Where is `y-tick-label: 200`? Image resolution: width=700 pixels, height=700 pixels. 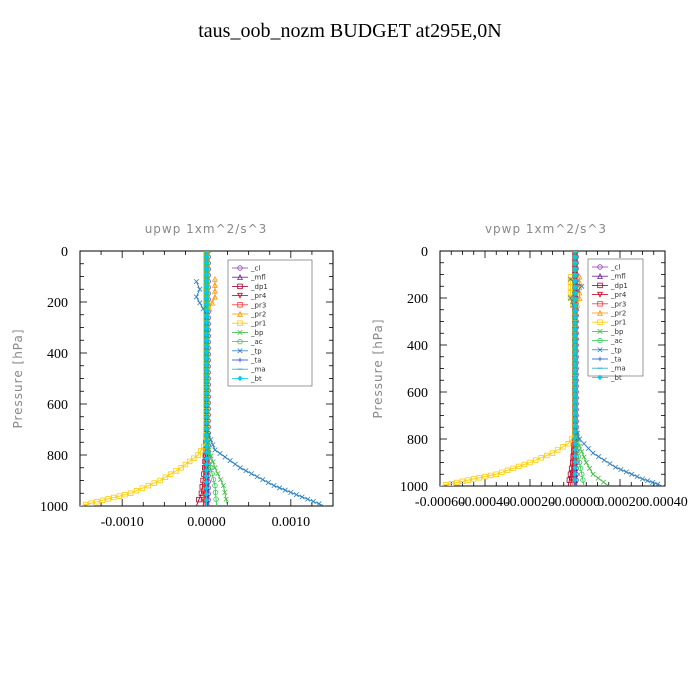 y-tick-label: 200 is located at coordinates (417, 299).